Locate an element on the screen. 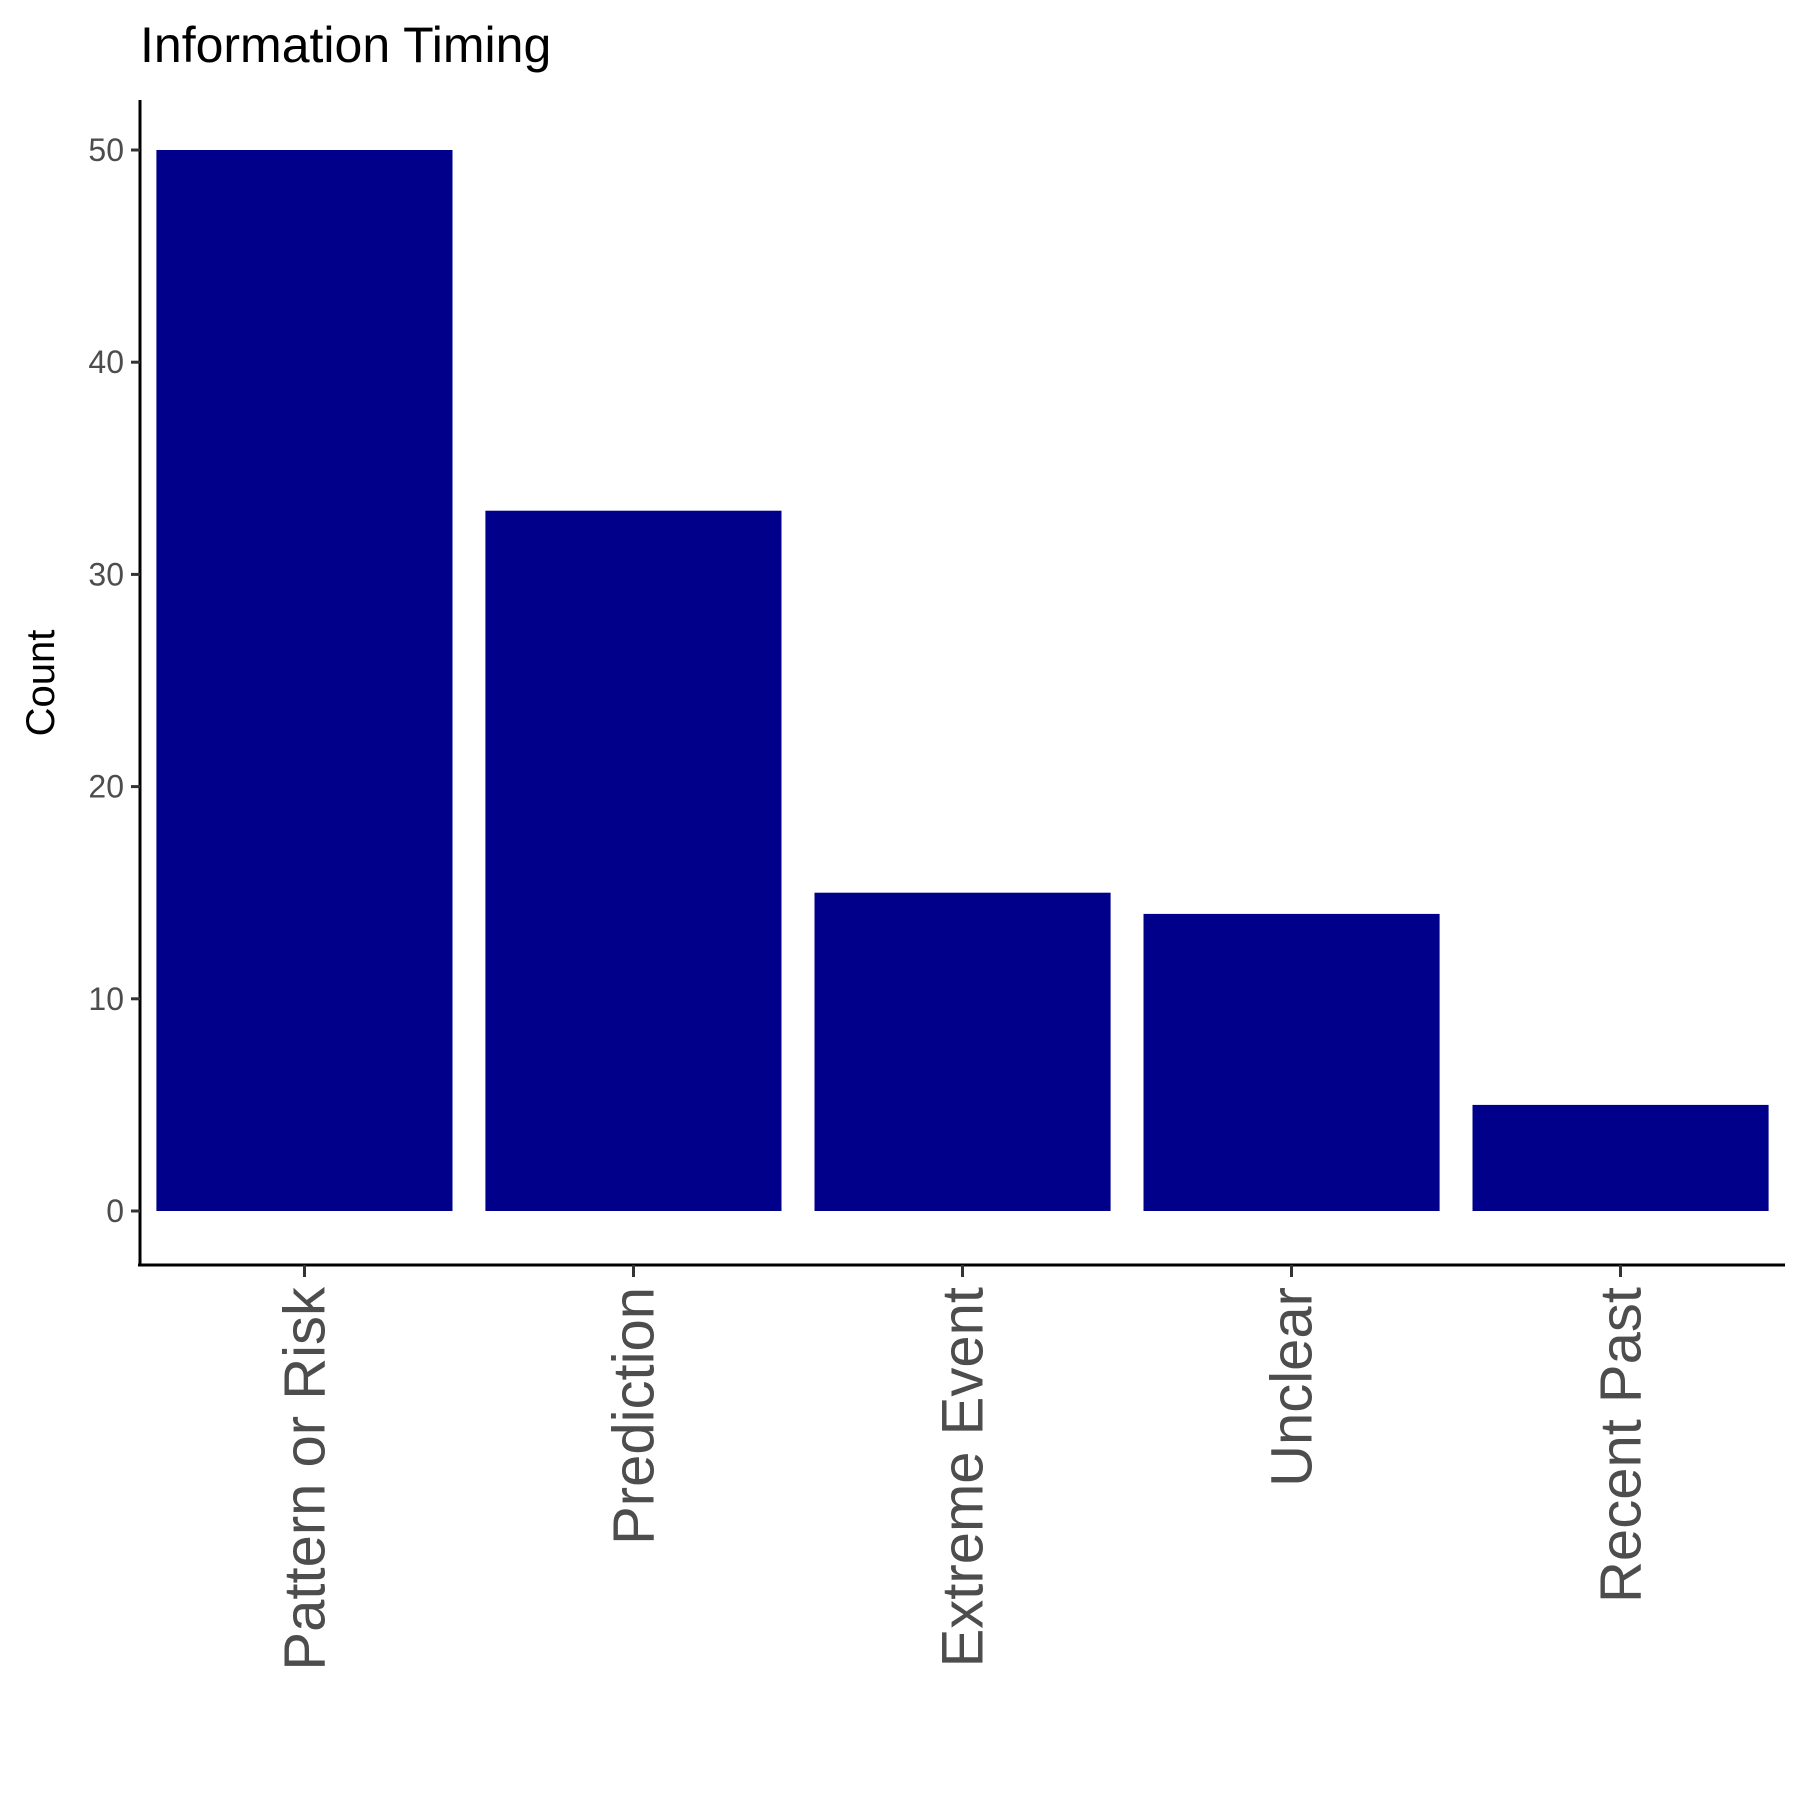 This screenshot has height=1805, width=1800. x-tick-label: Extreme Event is located at coordinates (963, 1477).